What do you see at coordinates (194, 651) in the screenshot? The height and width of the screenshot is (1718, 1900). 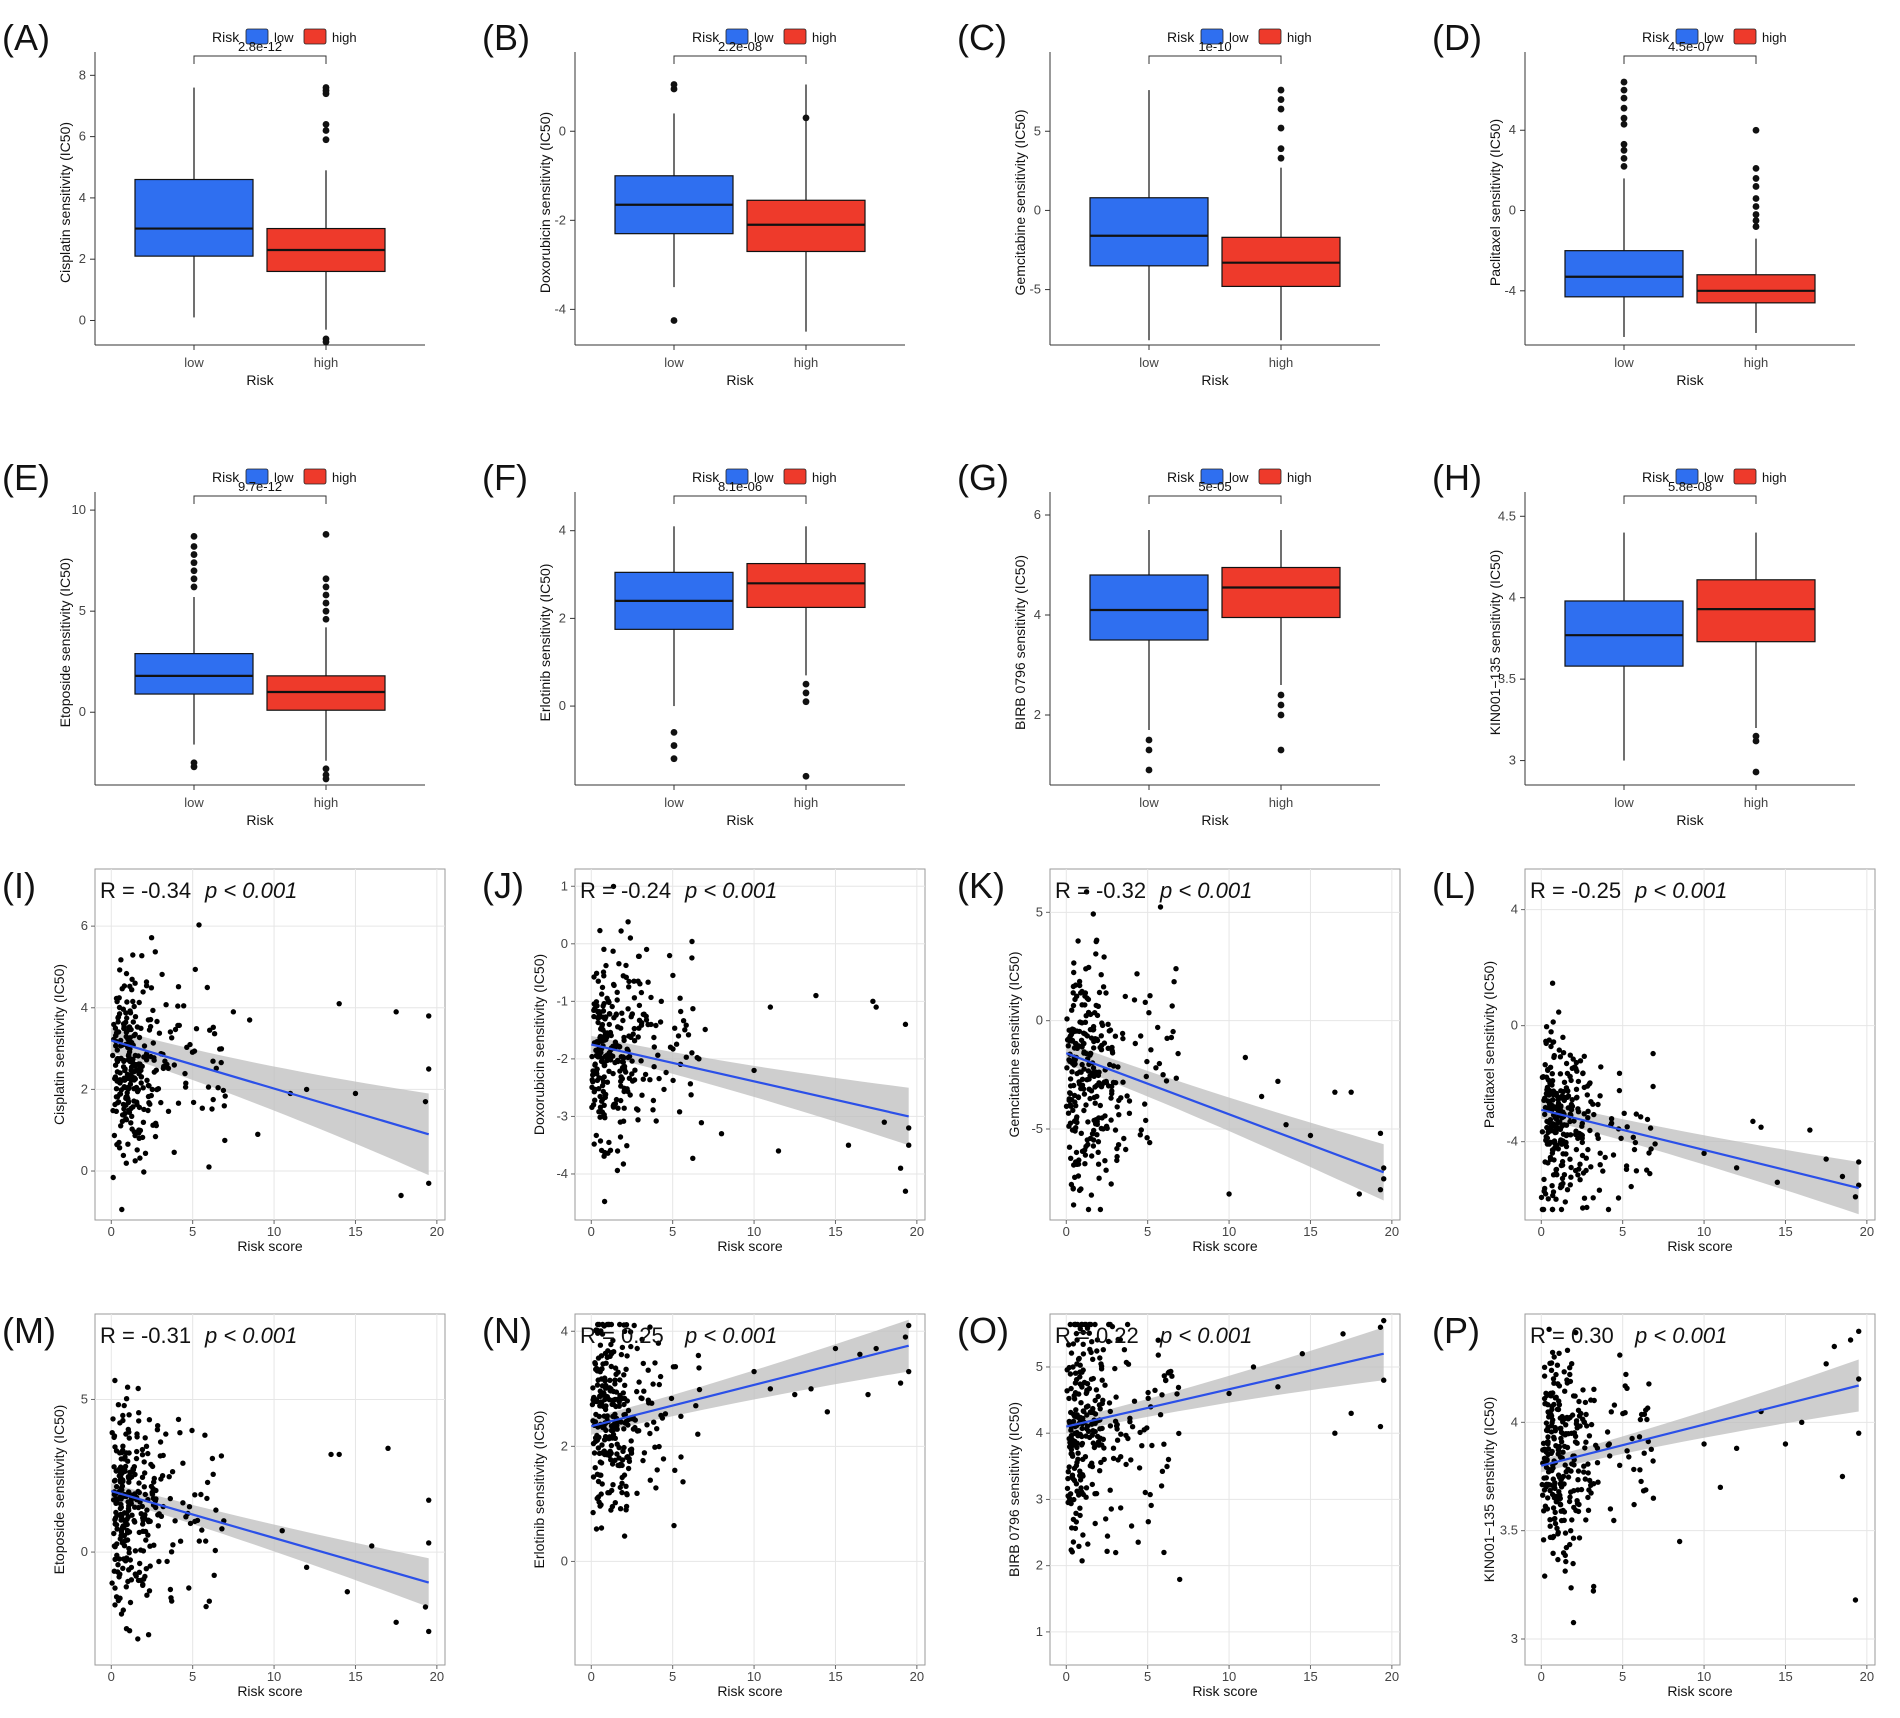 I see `box-low` at bounding box center [194, 651].